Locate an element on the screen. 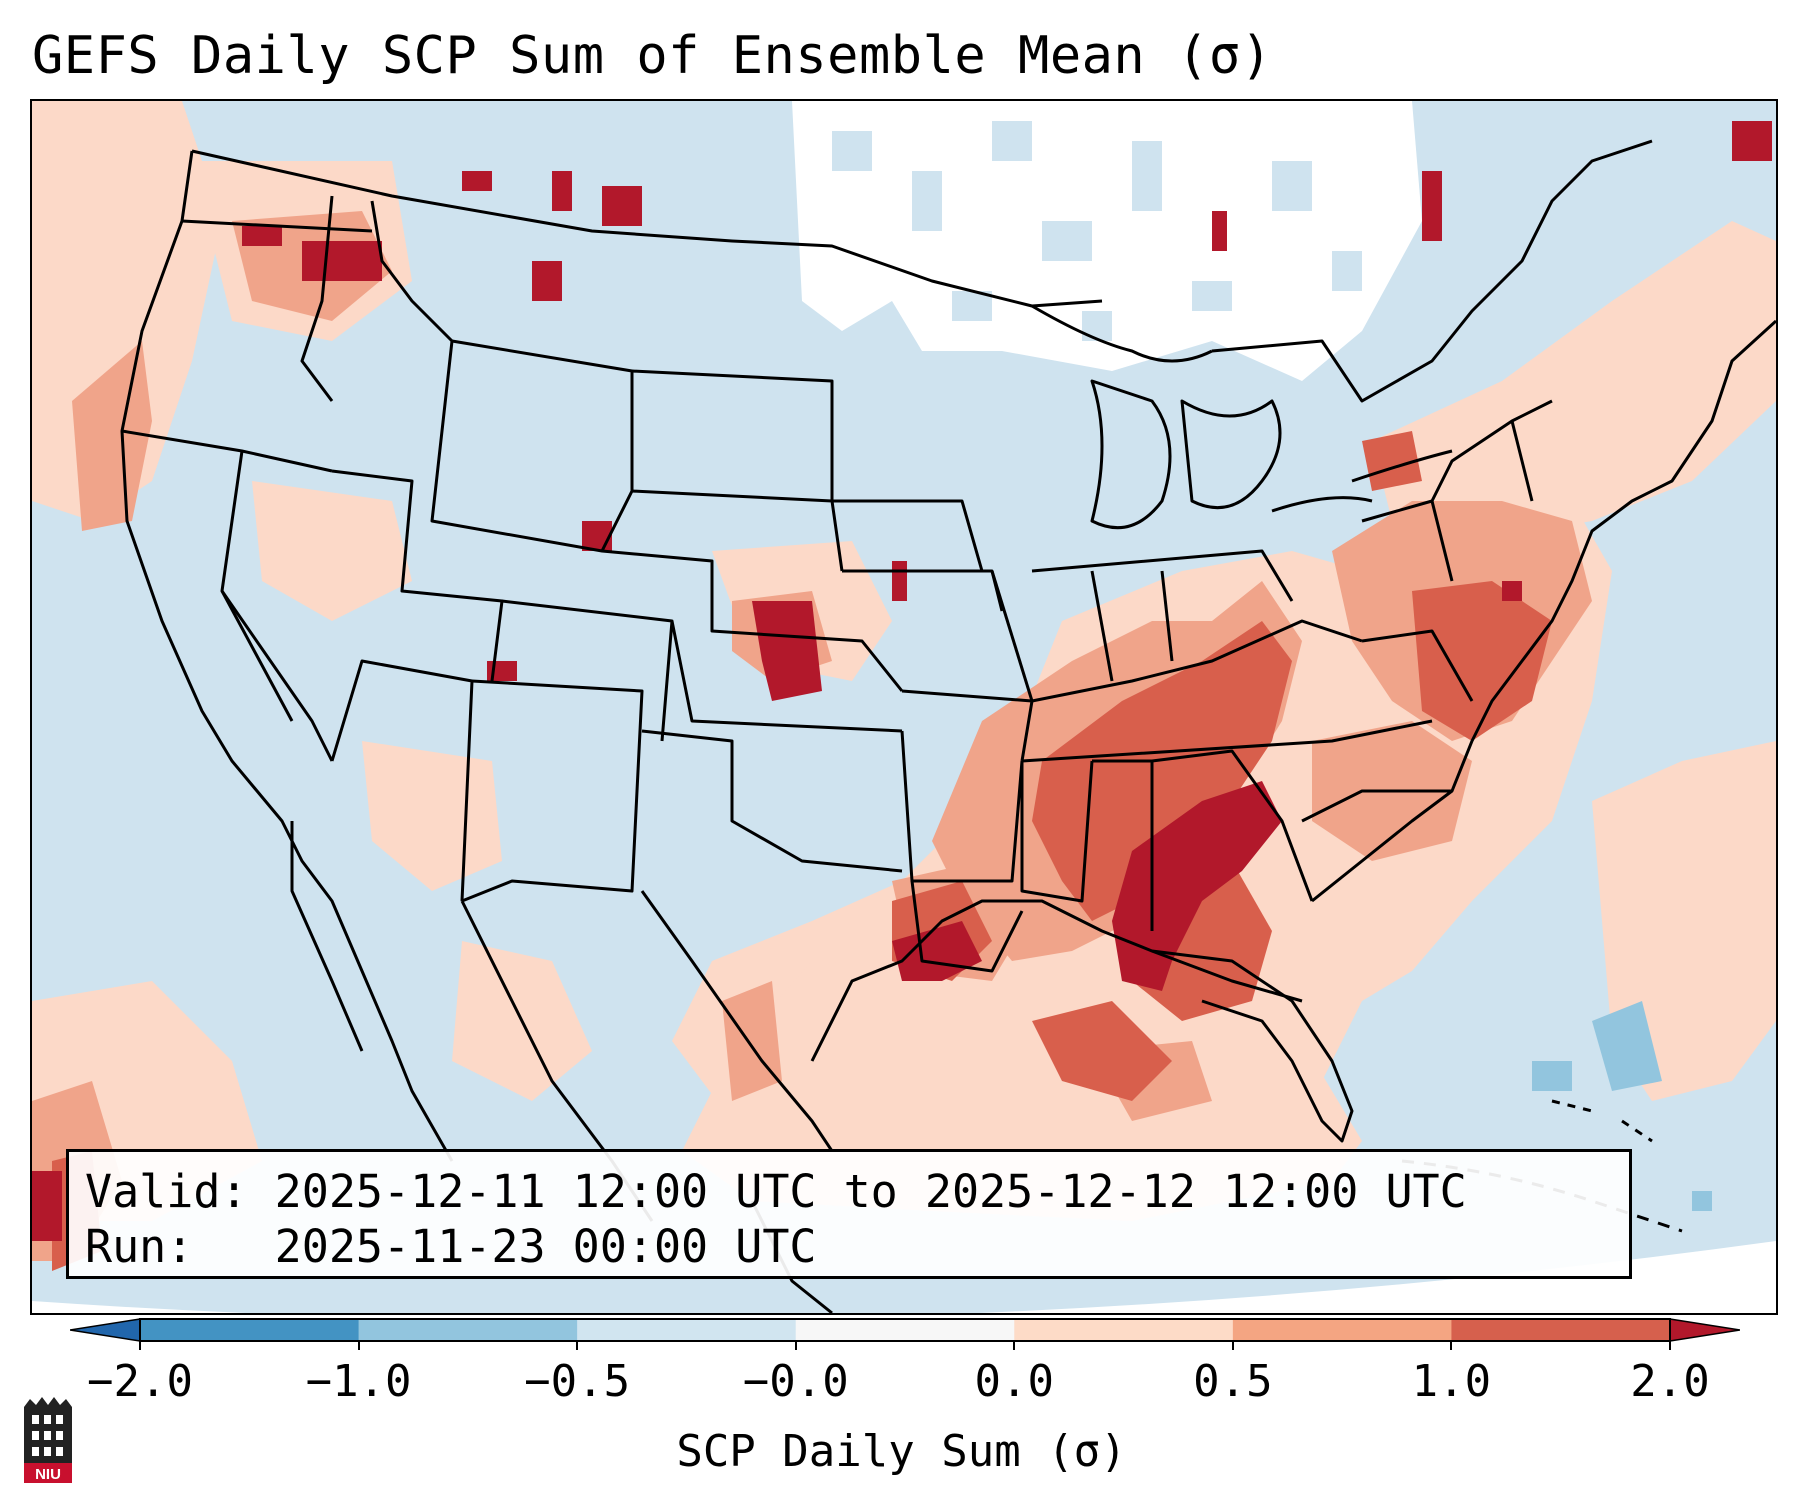 Image resolution: width=1803 pixels, height=1506 pixels. projection-edge is located at coordinates (904, 1277).